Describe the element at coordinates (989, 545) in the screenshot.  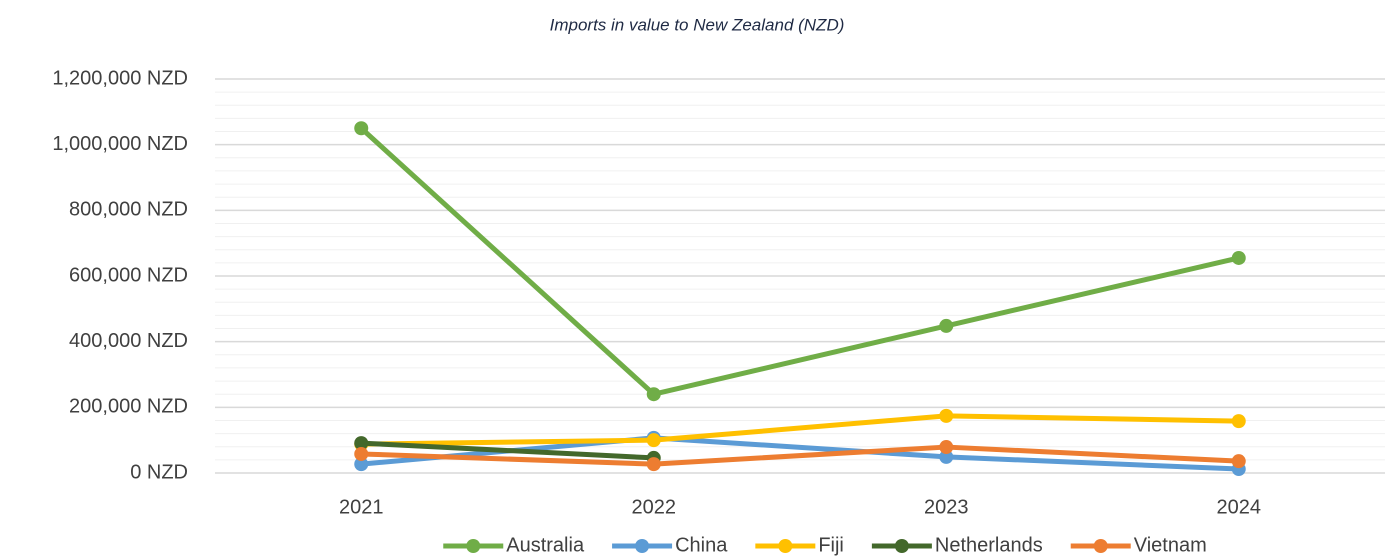
I see `legend-label: Netherlands` at that location.